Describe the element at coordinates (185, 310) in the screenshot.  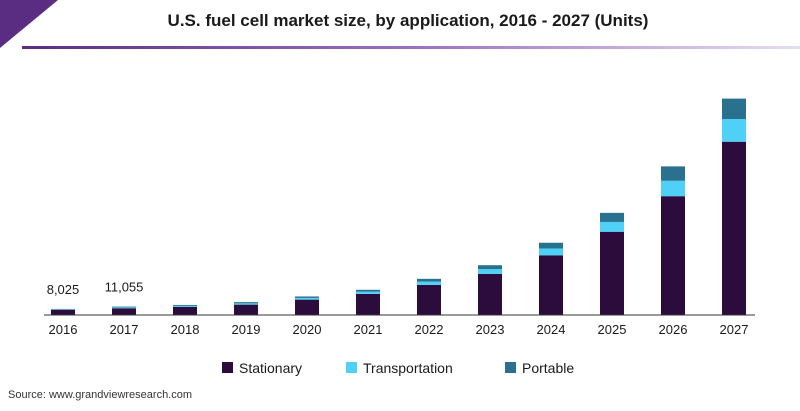
I see `bar-stationary-2018` at that location.